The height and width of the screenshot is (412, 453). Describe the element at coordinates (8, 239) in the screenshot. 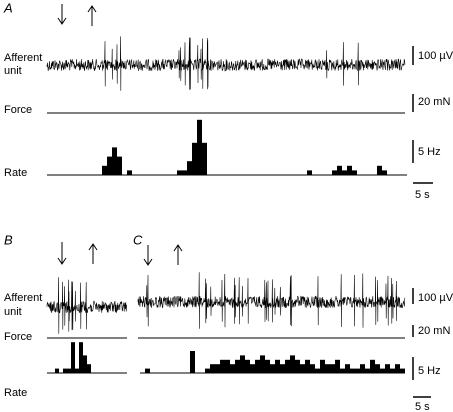

I see `panel-label: B` at that location.